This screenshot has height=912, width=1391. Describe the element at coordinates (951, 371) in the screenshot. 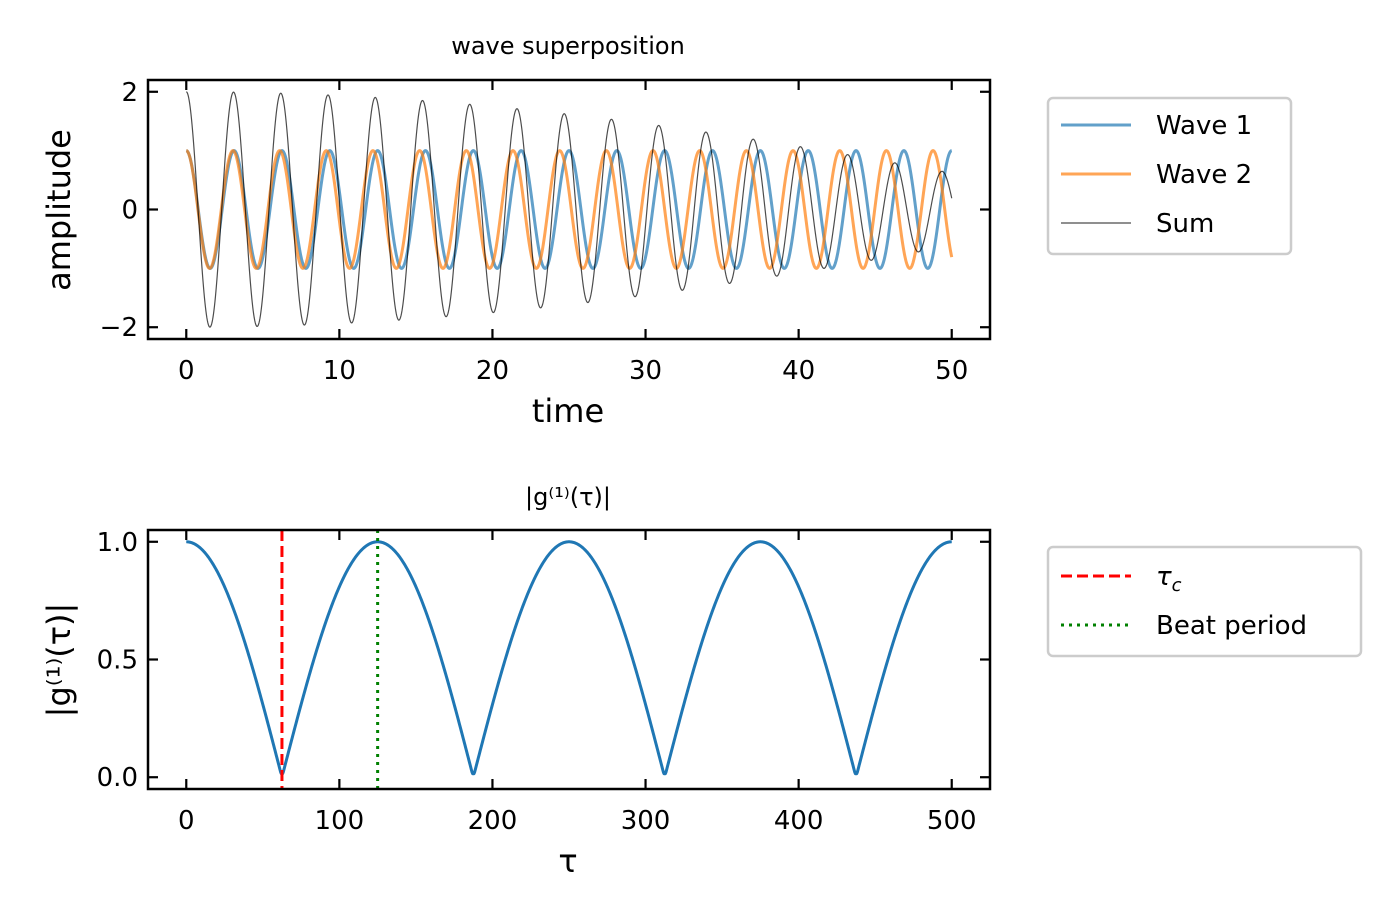

I see `top-xtick-label: 50` at that location.